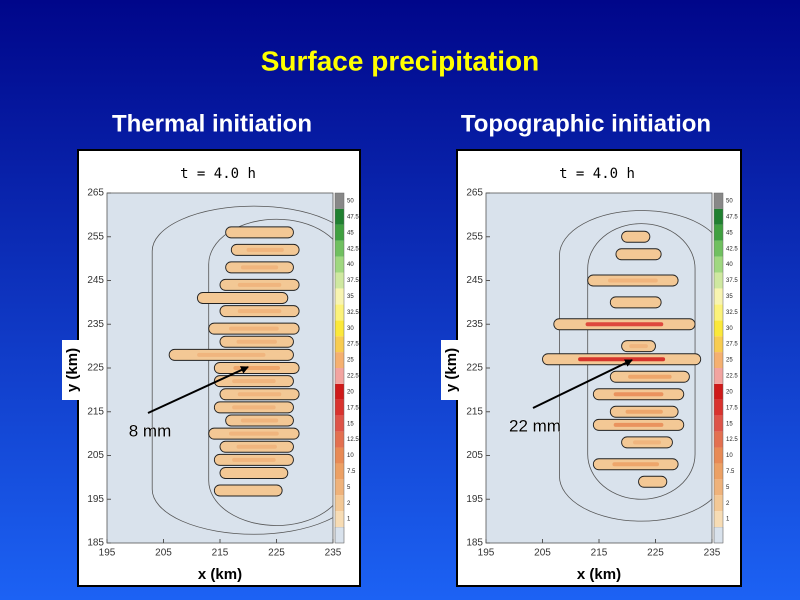 Image resolution: width=800 pixels, height=600 pixels. Describe the element at coordinates (198, 390) in the screenshot. I see `annotation-arrow` at that location.